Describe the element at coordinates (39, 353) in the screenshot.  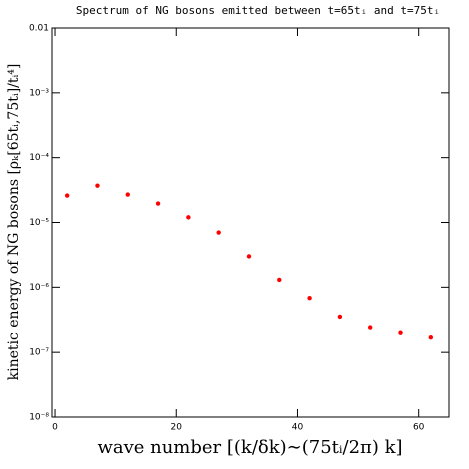
I see `y-tick-label: 10⁻⁷` at that location.